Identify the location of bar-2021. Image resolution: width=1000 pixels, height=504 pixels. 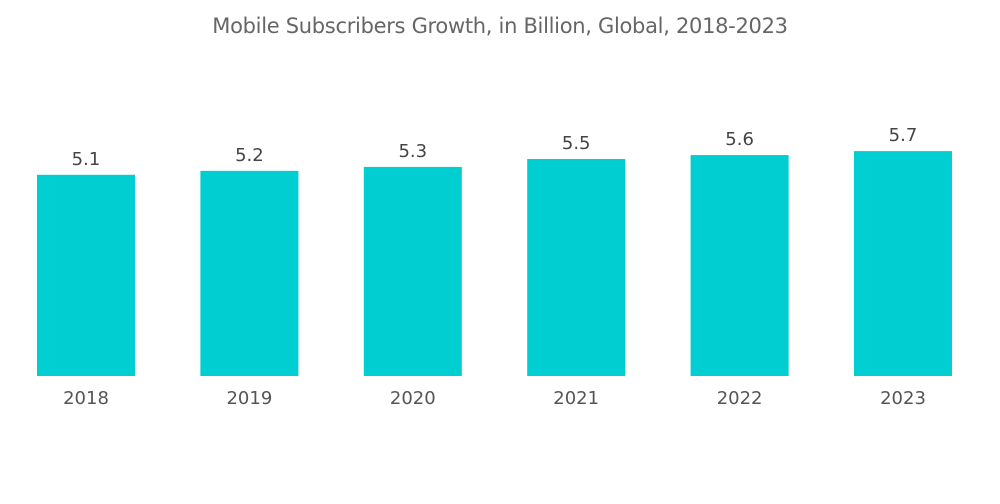
(576, 267).